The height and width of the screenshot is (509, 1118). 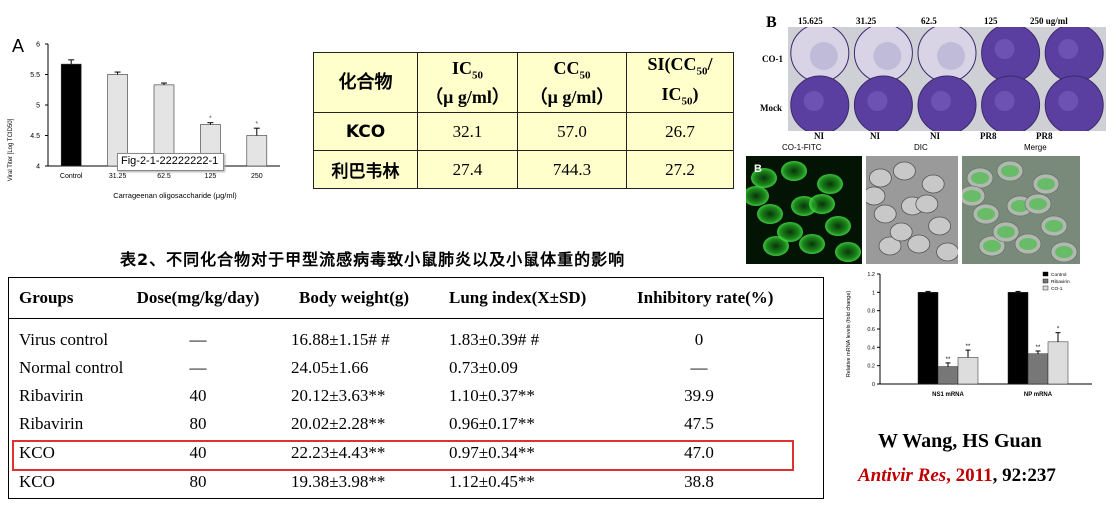 I want to click on y-tick-label: 1.2, so click(x=871, y=275).